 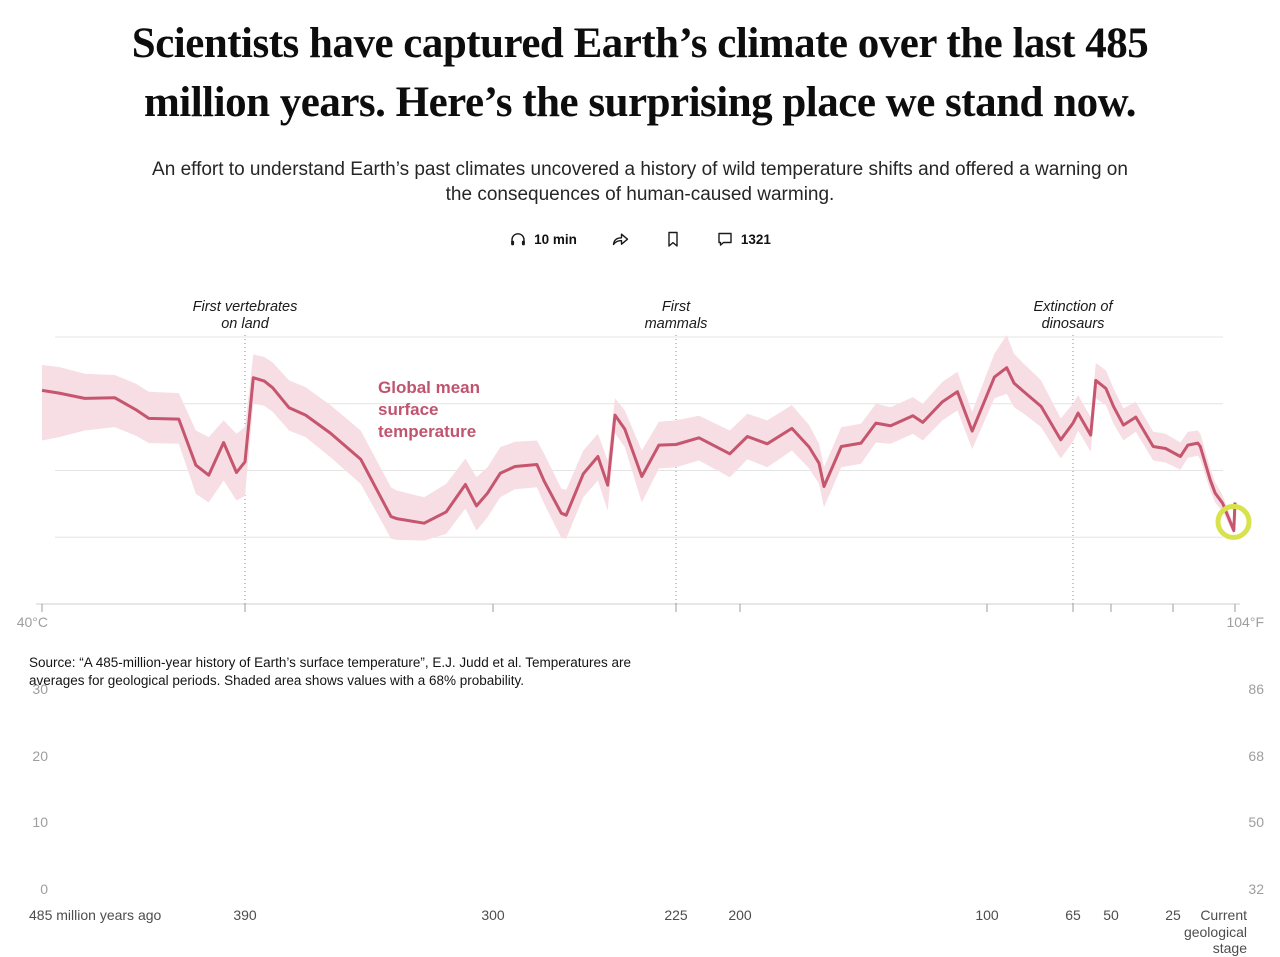 I want to click on x-axis-label-300: 300, so click(x=493, y=915).